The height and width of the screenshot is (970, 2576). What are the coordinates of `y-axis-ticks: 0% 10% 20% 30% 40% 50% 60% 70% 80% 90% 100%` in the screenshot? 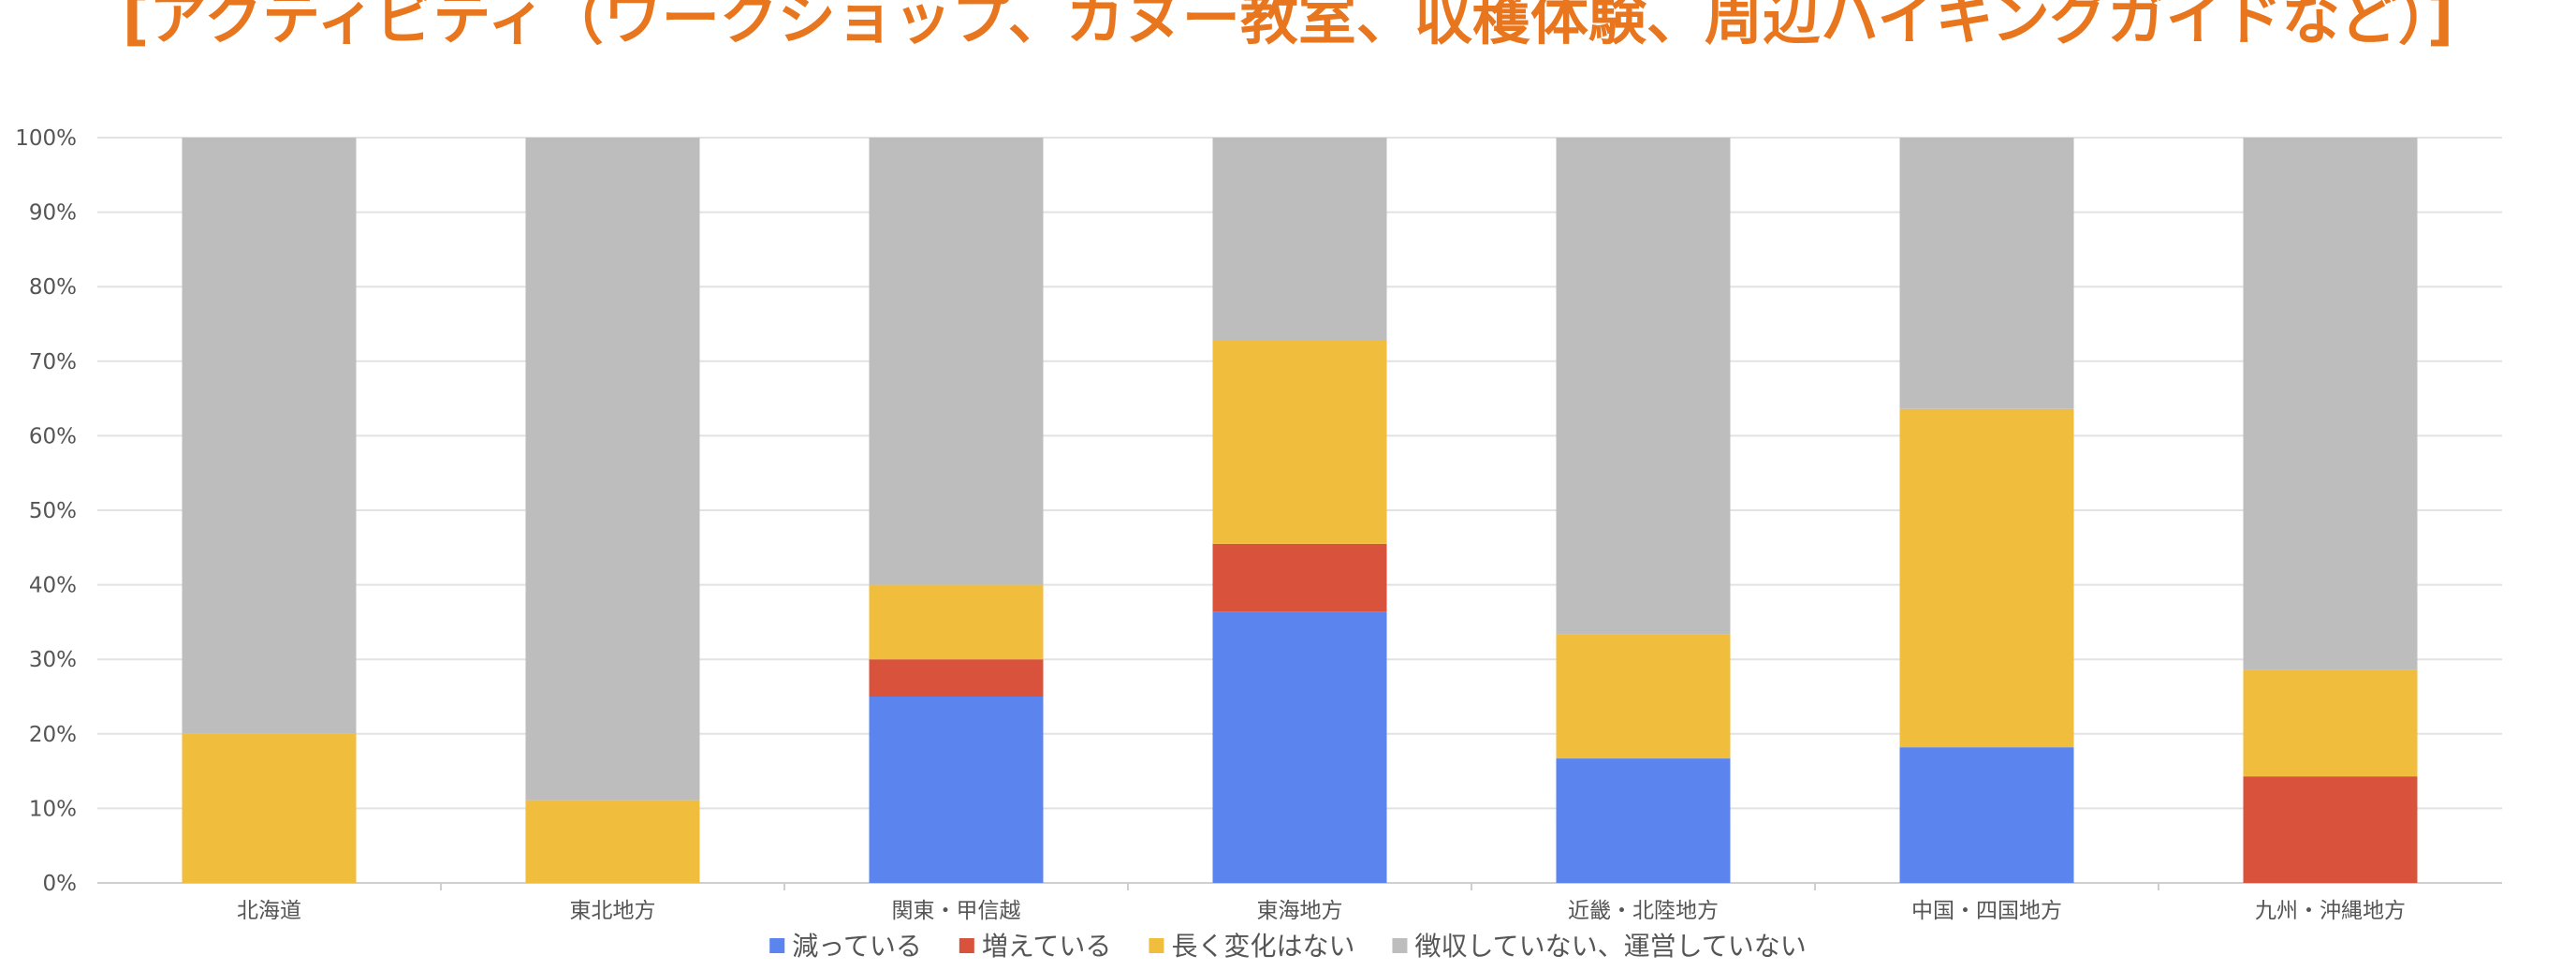 It's located at (46, 511).